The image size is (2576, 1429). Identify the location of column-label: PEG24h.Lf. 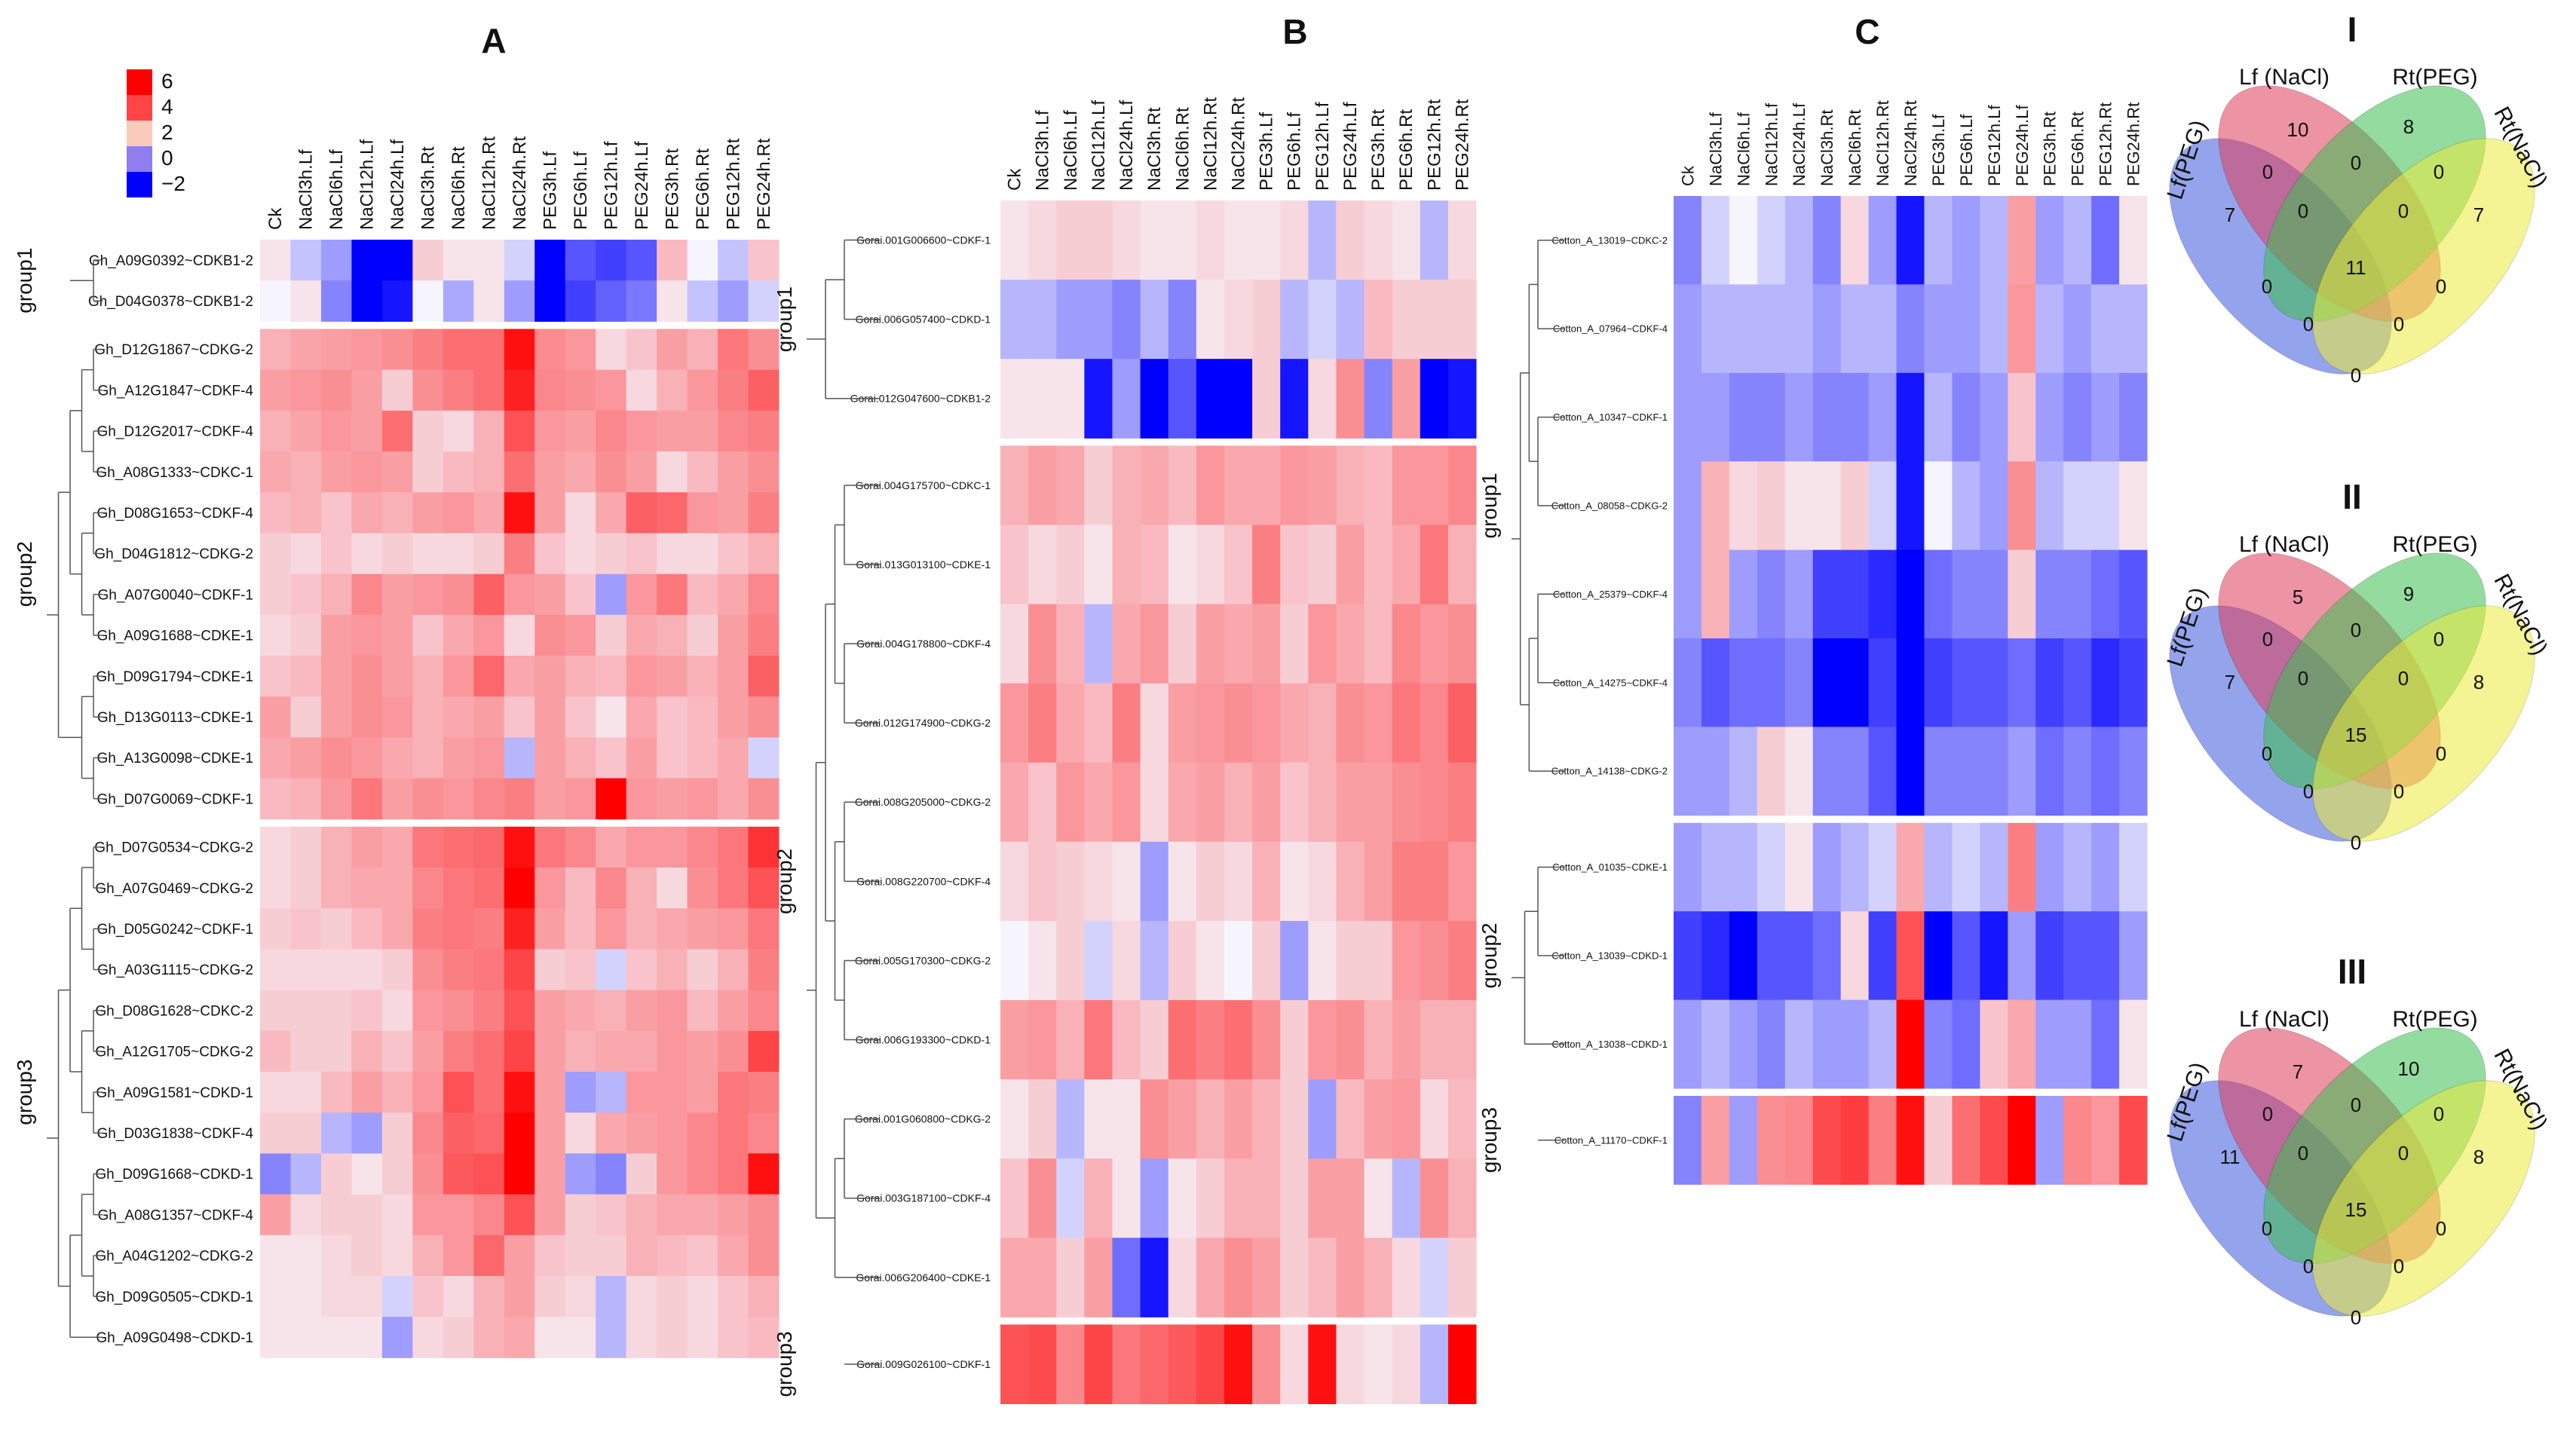
(642, 185).